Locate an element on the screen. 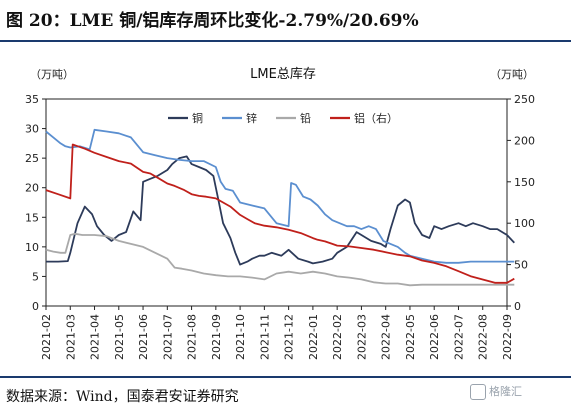 The width and height of the screenshot is (571, 416). left-axis-unit: （万吨） is located at coordinates (52, 74).